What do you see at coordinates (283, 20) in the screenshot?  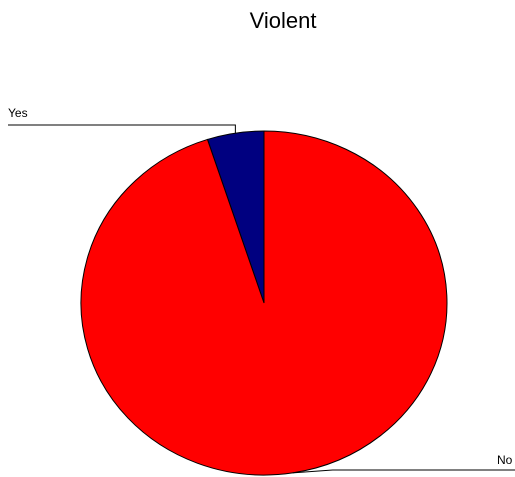 I see `chart-title: Violent` at bounding box center [283, 20].